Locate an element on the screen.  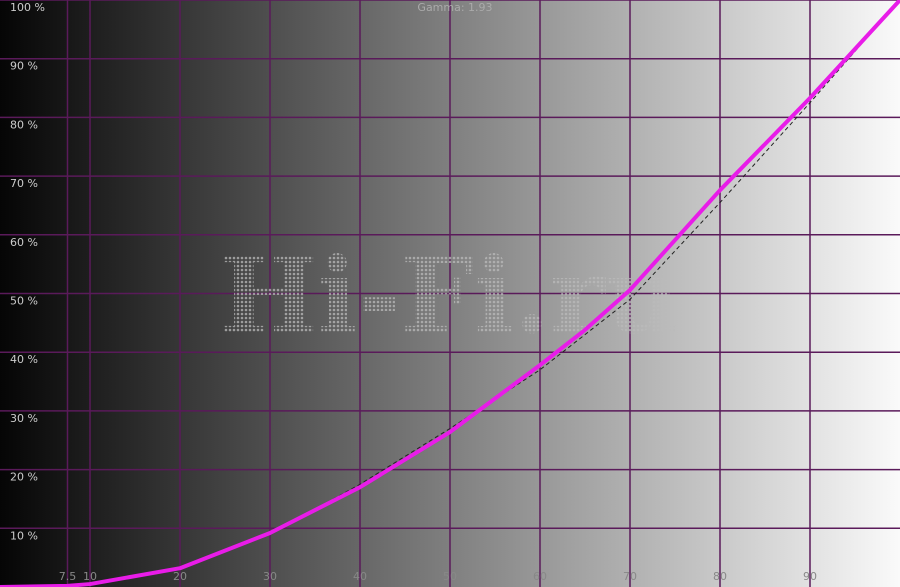
y-tick-label: 60 % is located at coordinates (24, 242).